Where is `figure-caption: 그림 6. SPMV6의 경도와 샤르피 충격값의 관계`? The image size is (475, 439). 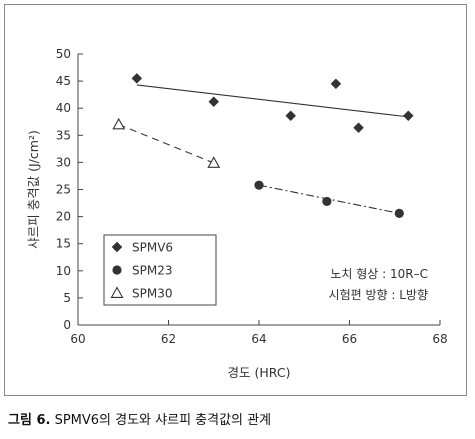
figure-caption: 그림 6. SPMV6의 경도와 샤르피 충격값의 관계 is located at coordinates (139, 418).